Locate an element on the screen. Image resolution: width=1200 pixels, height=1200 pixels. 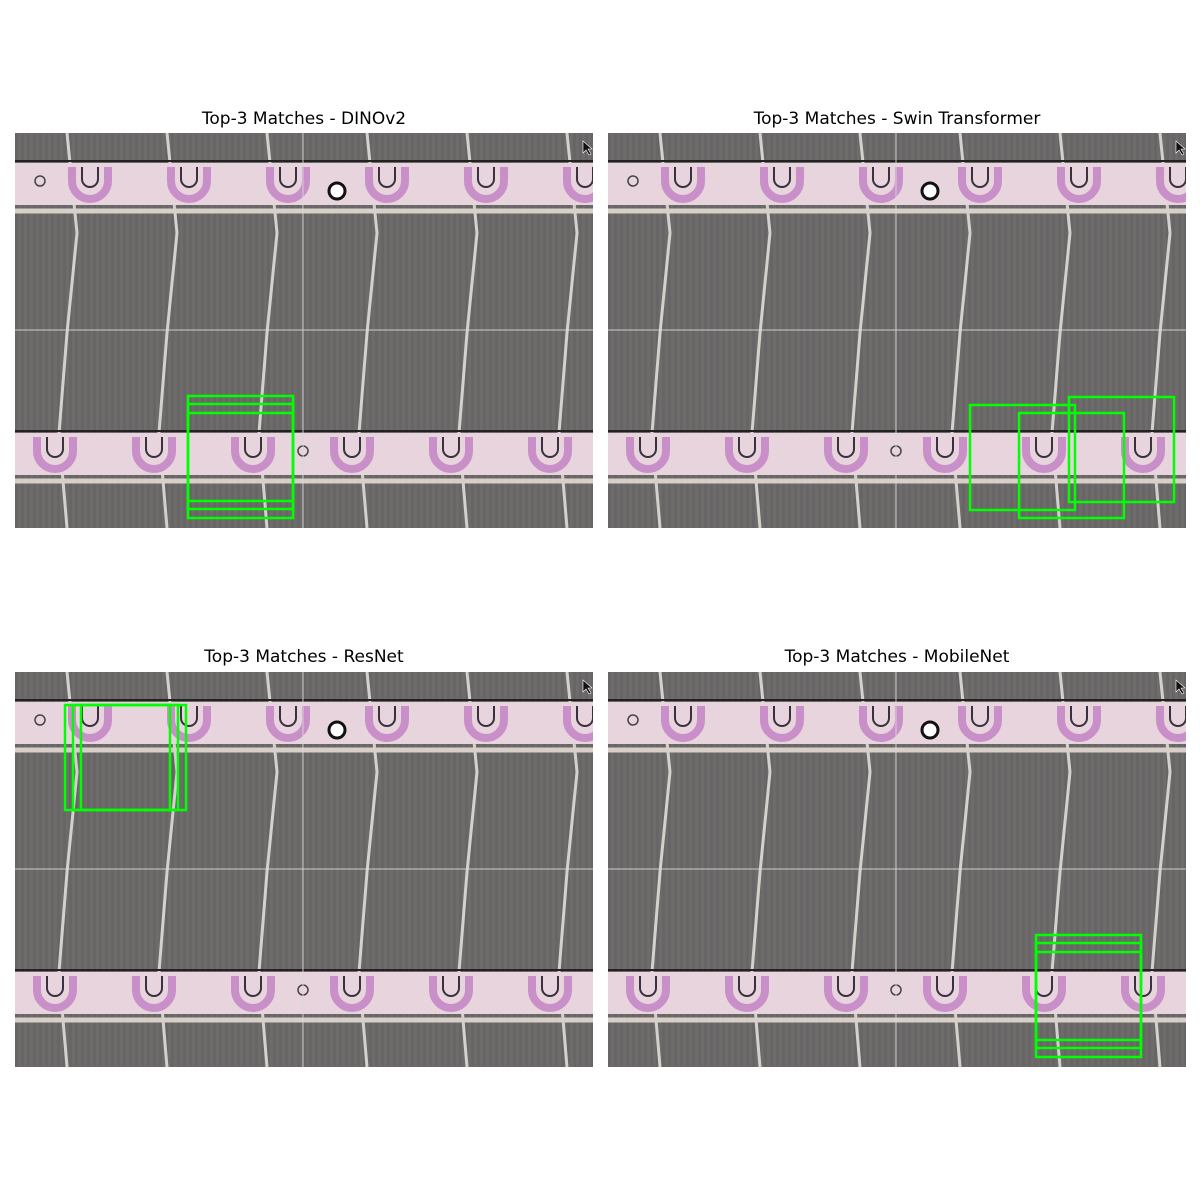
panel-title-dinov2: Top-3 Matches - DINOv2 is located at coordinates (304, 119).